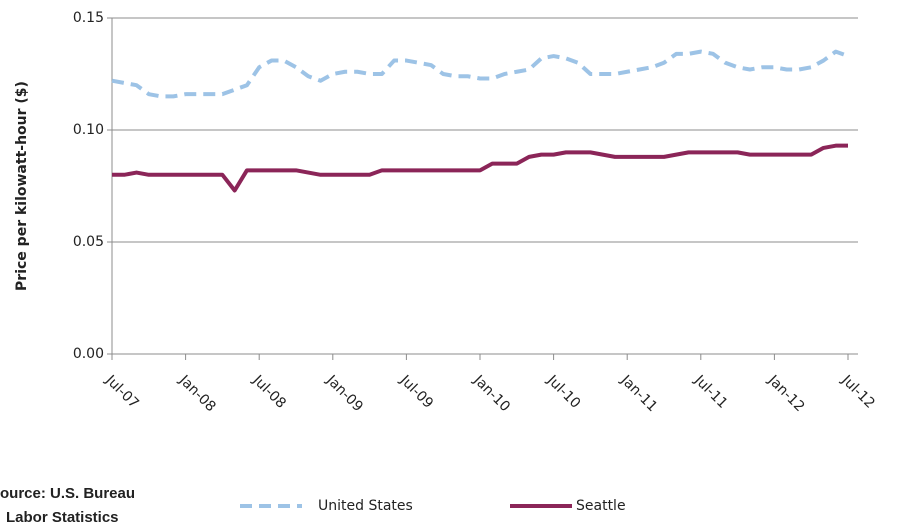  Describe the element at coordinates (88, 18) in the screenshot. I see `y-tick-label: 0.15` at that location.